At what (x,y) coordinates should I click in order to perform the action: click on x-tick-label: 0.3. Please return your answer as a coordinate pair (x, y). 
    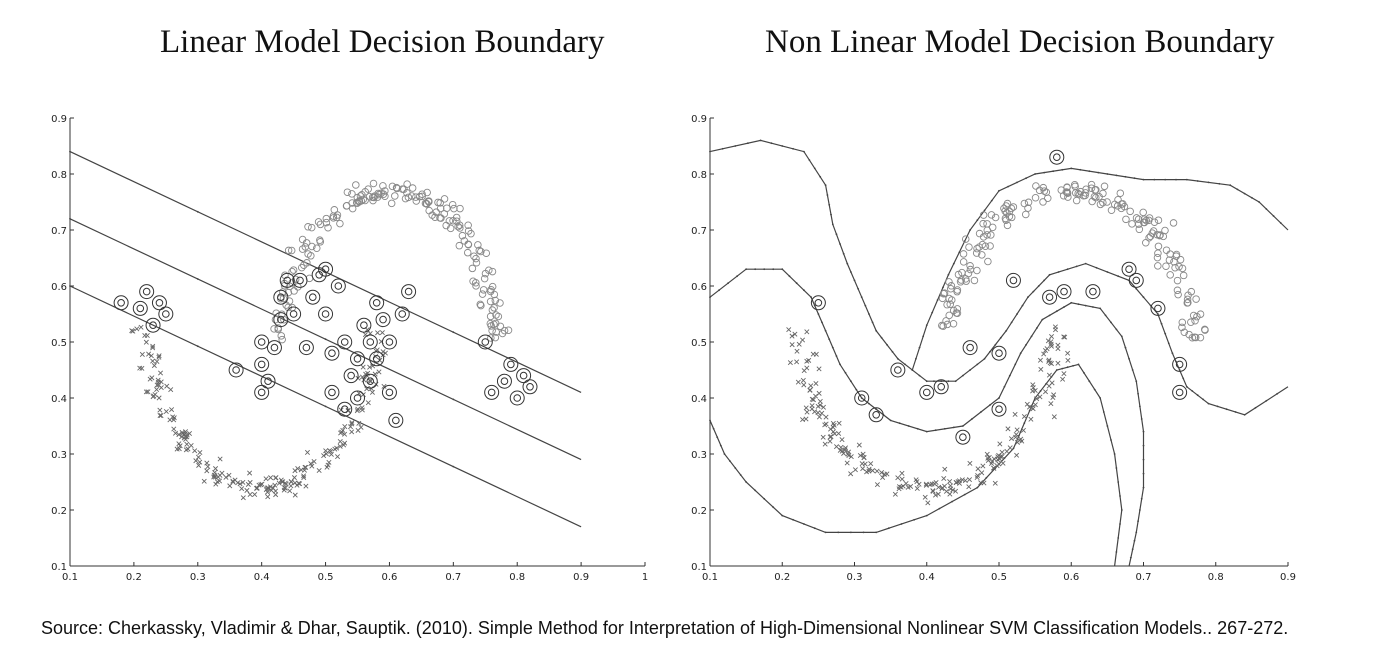
    Looking at the image, I should click on (198, 577).